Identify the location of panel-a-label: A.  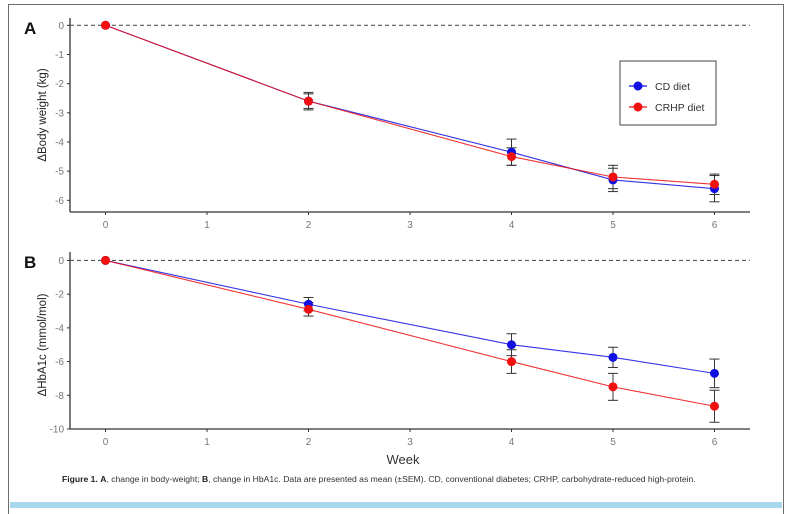
(30, 28).